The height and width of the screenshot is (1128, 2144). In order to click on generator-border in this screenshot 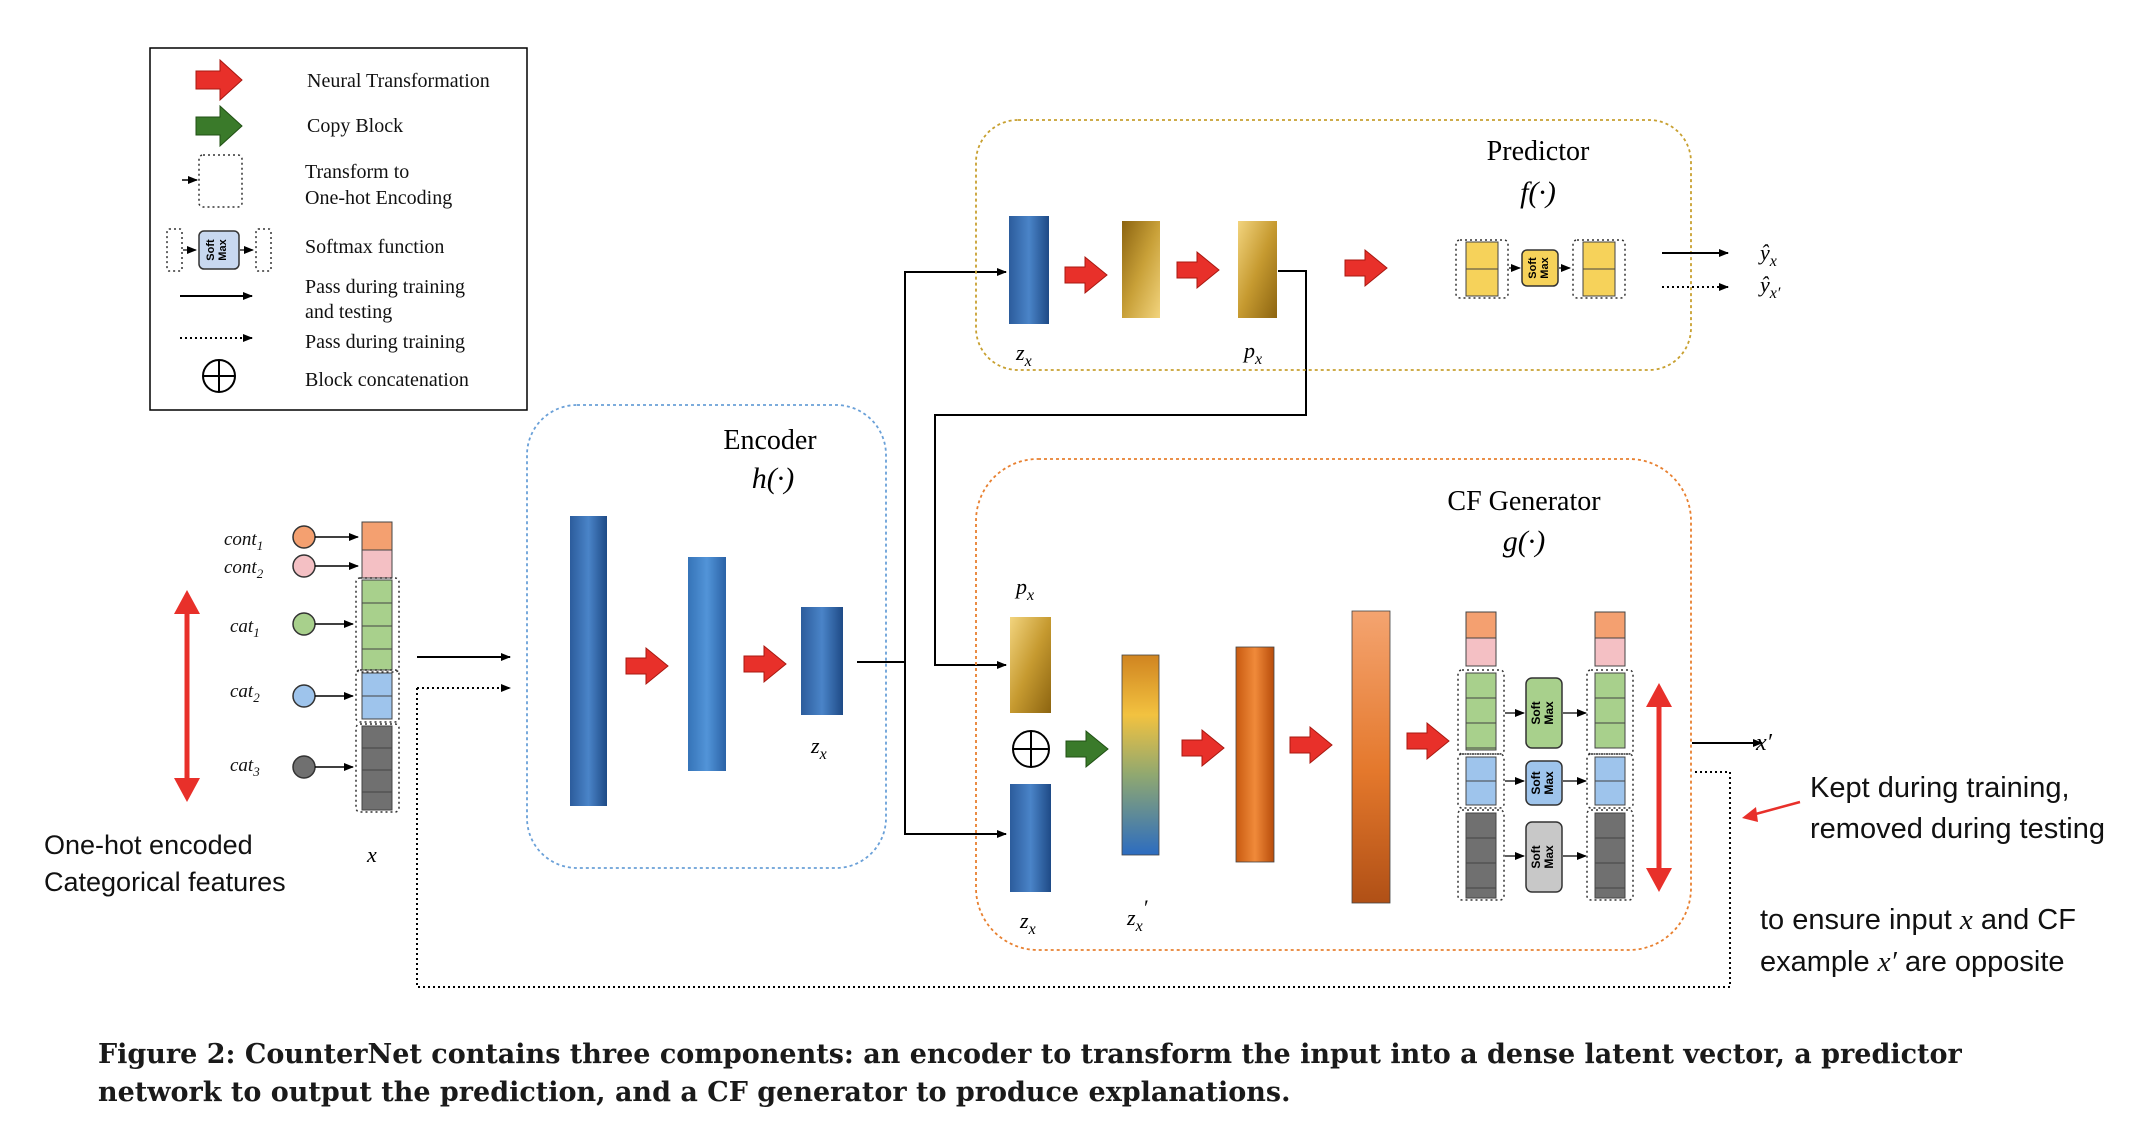, I will do `click(1333, 704)`.